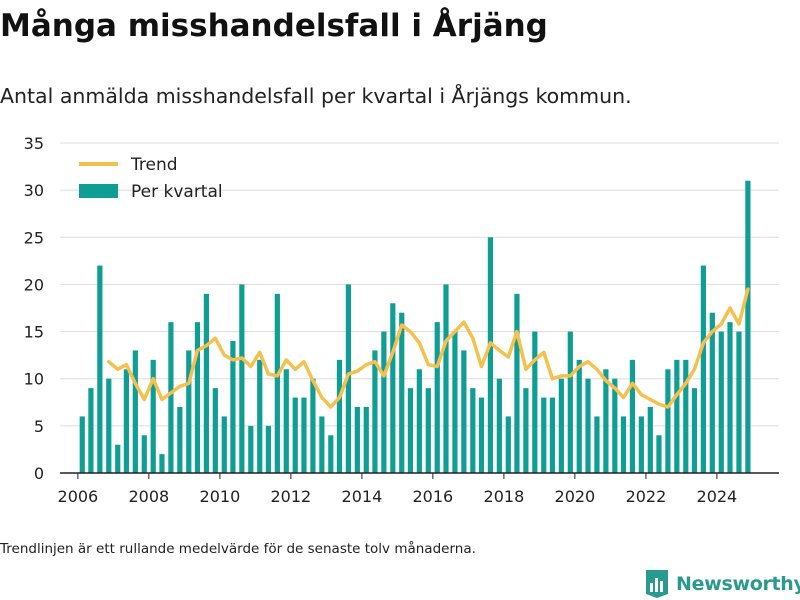  Describe the element at coordinates (135, 411) in the screenshot. I see `bar-2007-Q3` at that location.